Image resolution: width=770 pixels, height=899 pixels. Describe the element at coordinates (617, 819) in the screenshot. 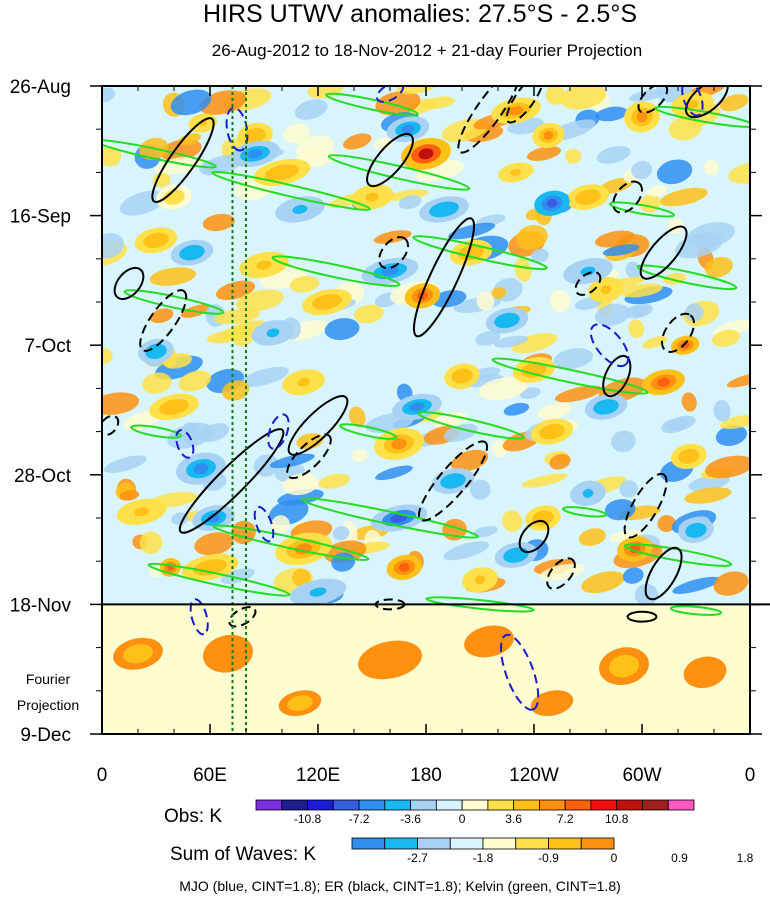

I see `legend-level-label: 10.8` at that location.